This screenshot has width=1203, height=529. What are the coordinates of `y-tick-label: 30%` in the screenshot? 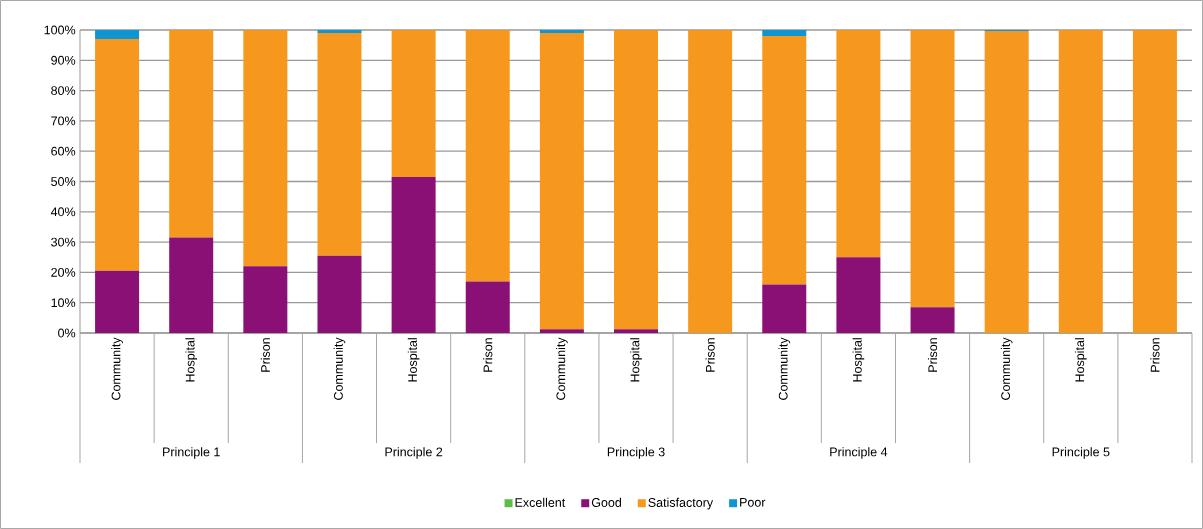 It's located at (63, 242).